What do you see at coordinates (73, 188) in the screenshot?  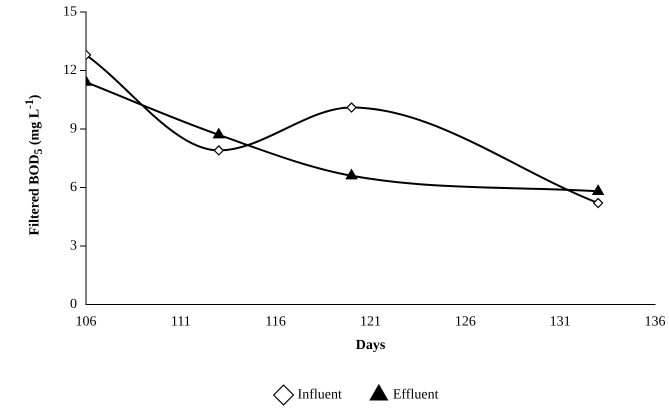 I see `y-tick-label: 6` at bounding box center [73, 188].